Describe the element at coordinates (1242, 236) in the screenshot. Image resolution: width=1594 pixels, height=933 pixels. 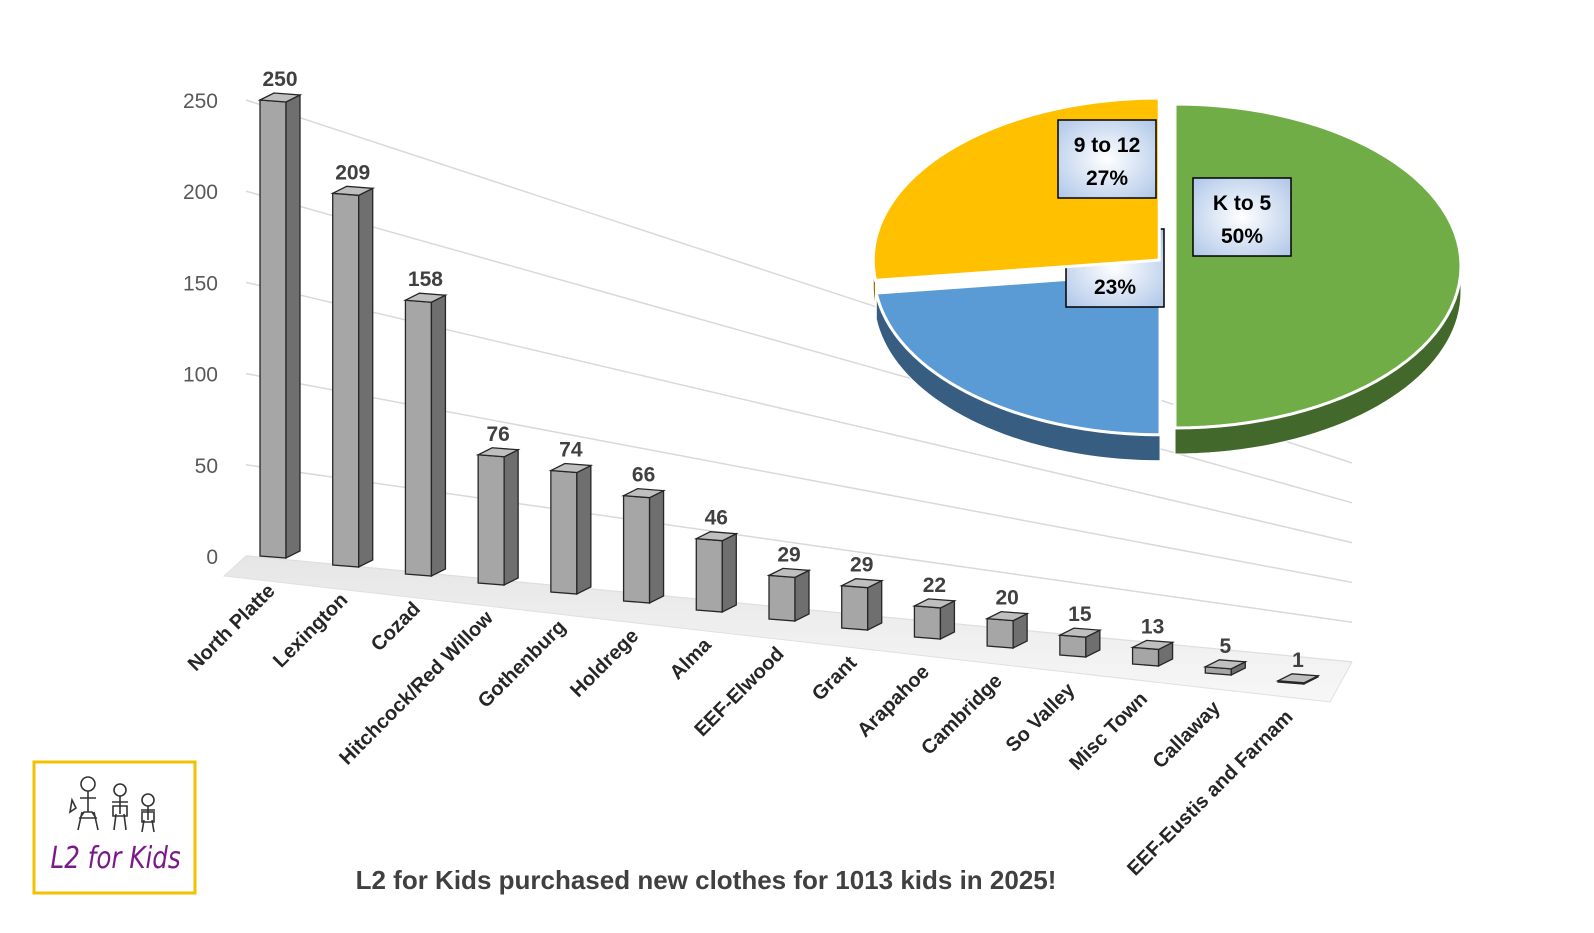
I see `pie-label-percent: 50%` at that location.